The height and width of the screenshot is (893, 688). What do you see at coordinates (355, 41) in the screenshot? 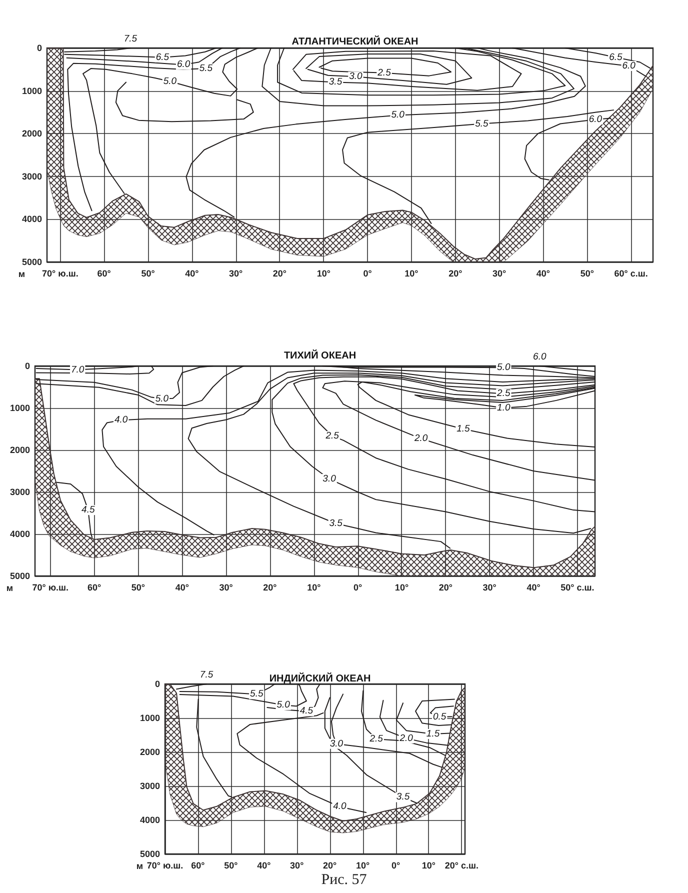
I see `chart-title: АТЛАНТИЧЕСКИЙ ОКЕАН` at bounding box center [355, 41].